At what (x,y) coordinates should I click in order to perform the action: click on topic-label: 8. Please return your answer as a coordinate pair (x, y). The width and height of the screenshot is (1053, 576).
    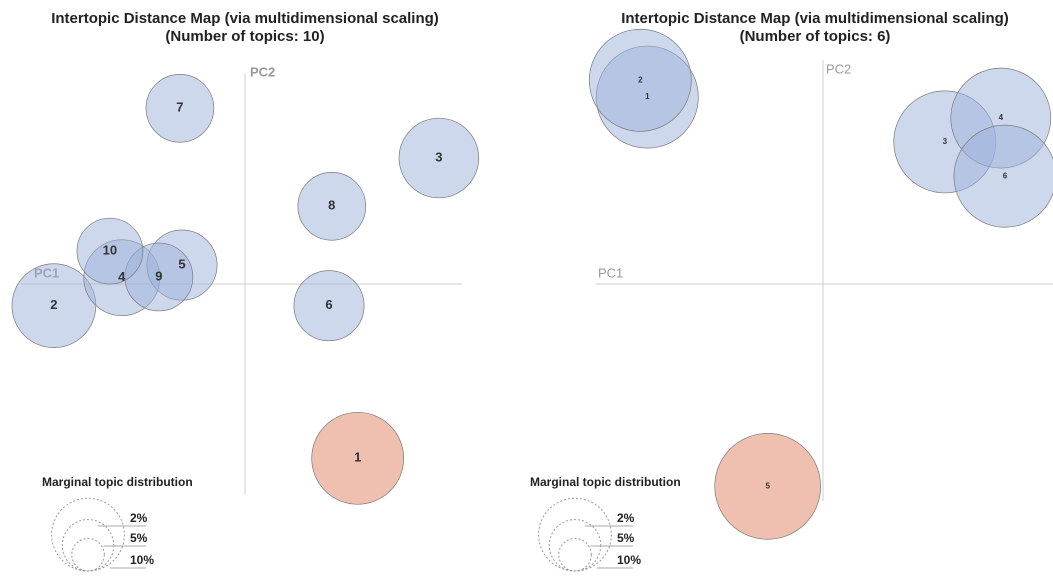
    Looking at the image, I should click on (331, 205).